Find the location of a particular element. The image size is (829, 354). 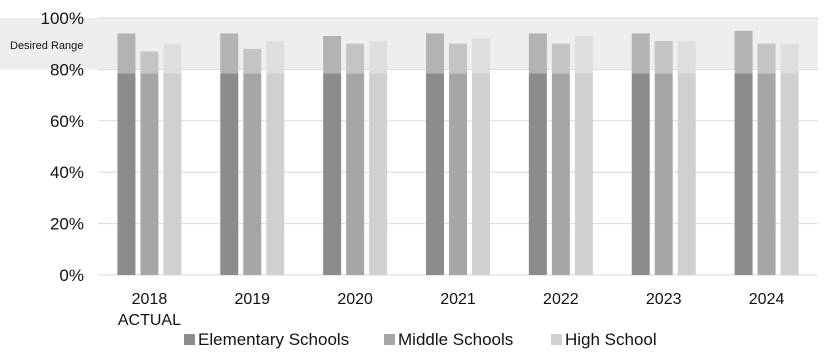

legend-item: High School is located at coordinates (604, 339).